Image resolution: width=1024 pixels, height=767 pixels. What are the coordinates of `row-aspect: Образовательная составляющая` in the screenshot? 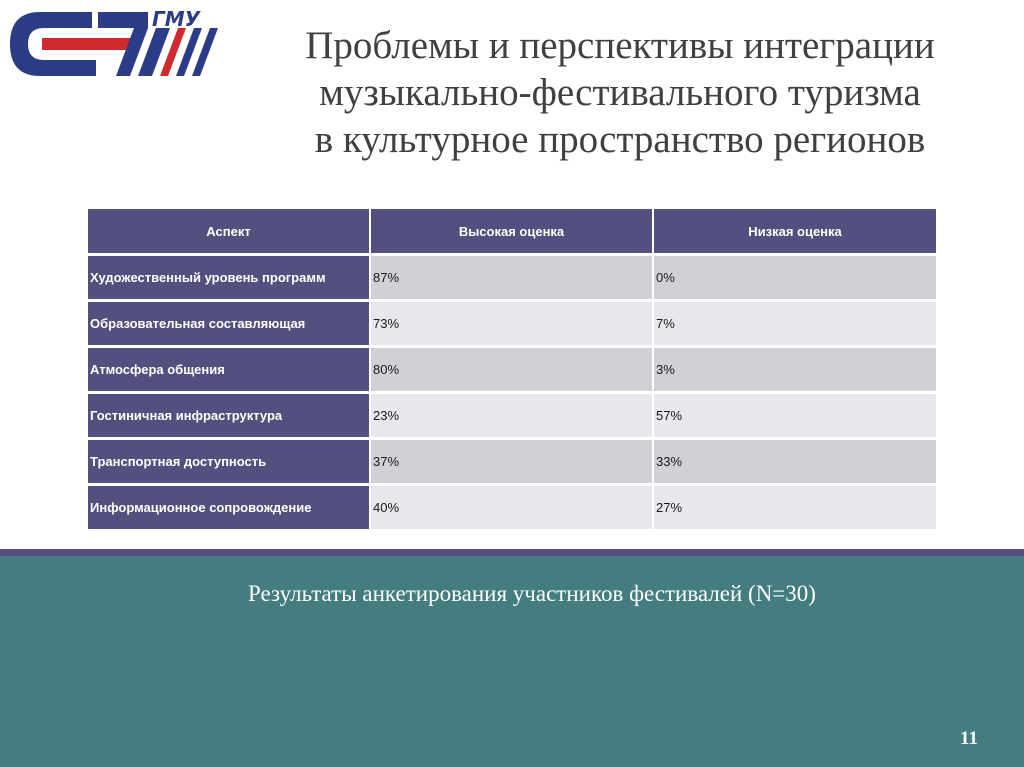 It's located at (229, 324).